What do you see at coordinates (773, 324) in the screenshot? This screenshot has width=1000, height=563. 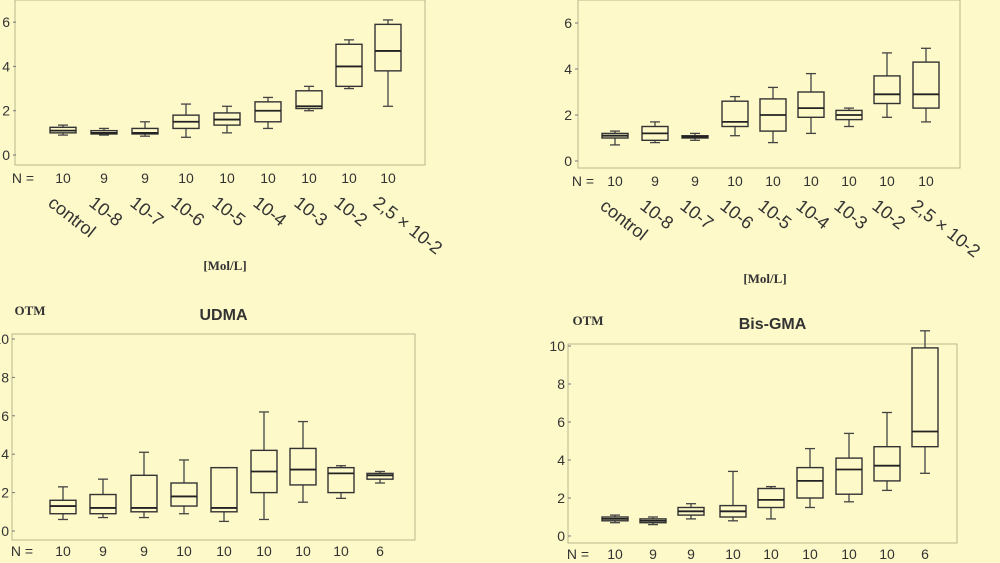 I see `chart-title: Bis-GMA` at bounding box center [773, 324].